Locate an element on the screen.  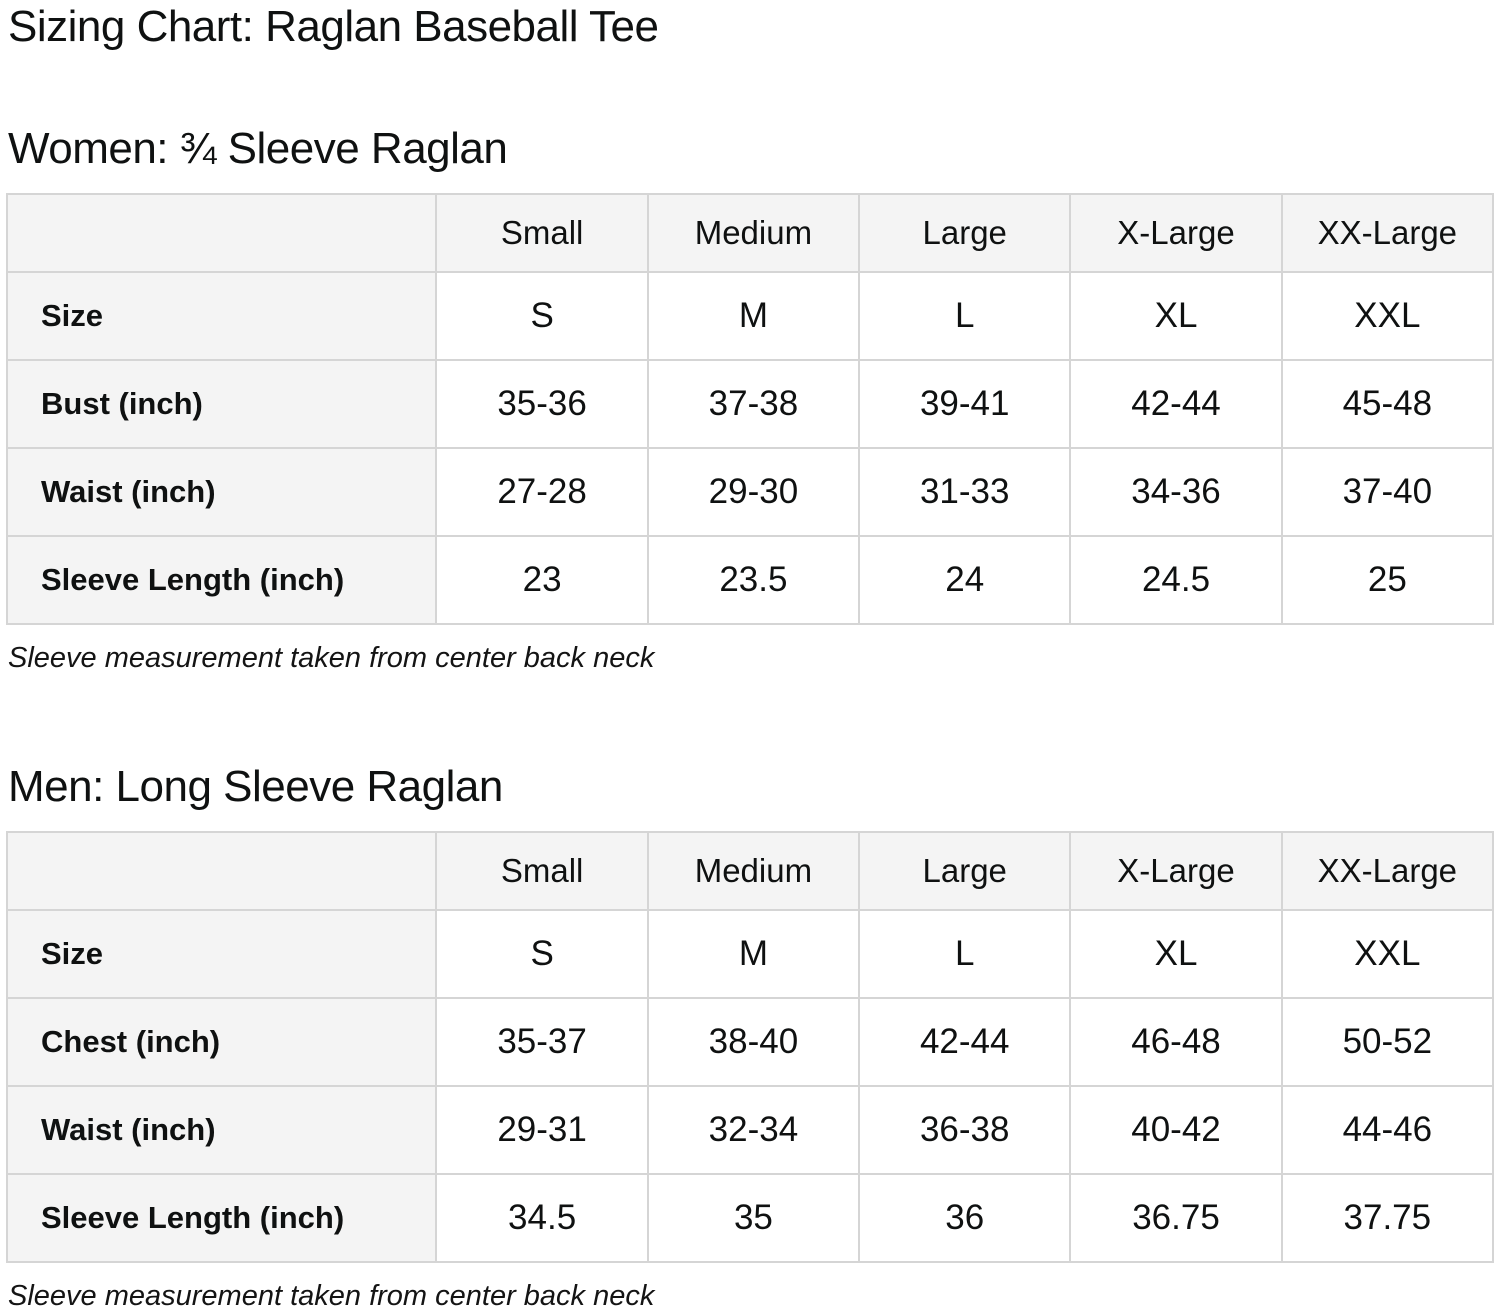
table-cell: 37-38 is located at coordinates (753, 404).